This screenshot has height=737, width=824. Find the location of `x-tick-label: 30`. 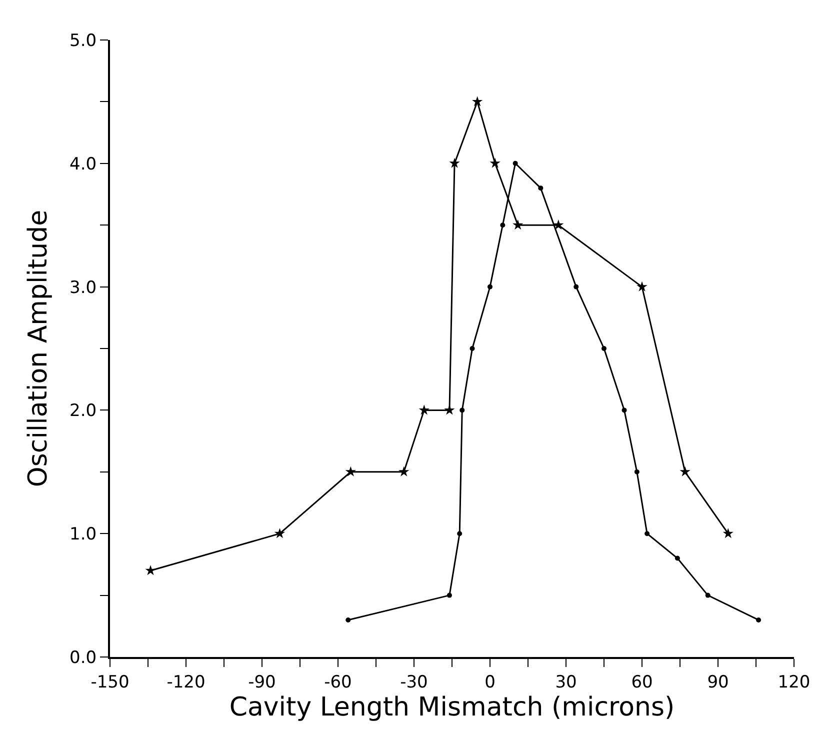

x-tick-label: 30 is located at coordinates (566, 682).